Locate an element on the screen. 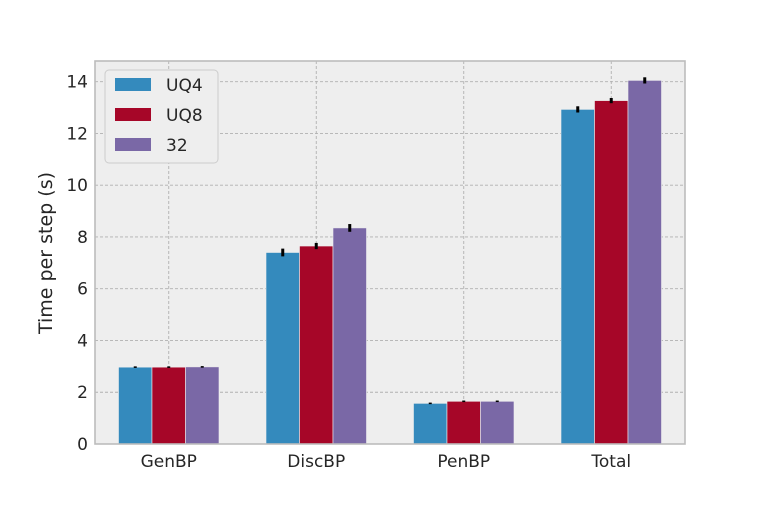 This screenshot has width=761, height=508. bar-uq8-penbp is located at coordinates (463, 423).